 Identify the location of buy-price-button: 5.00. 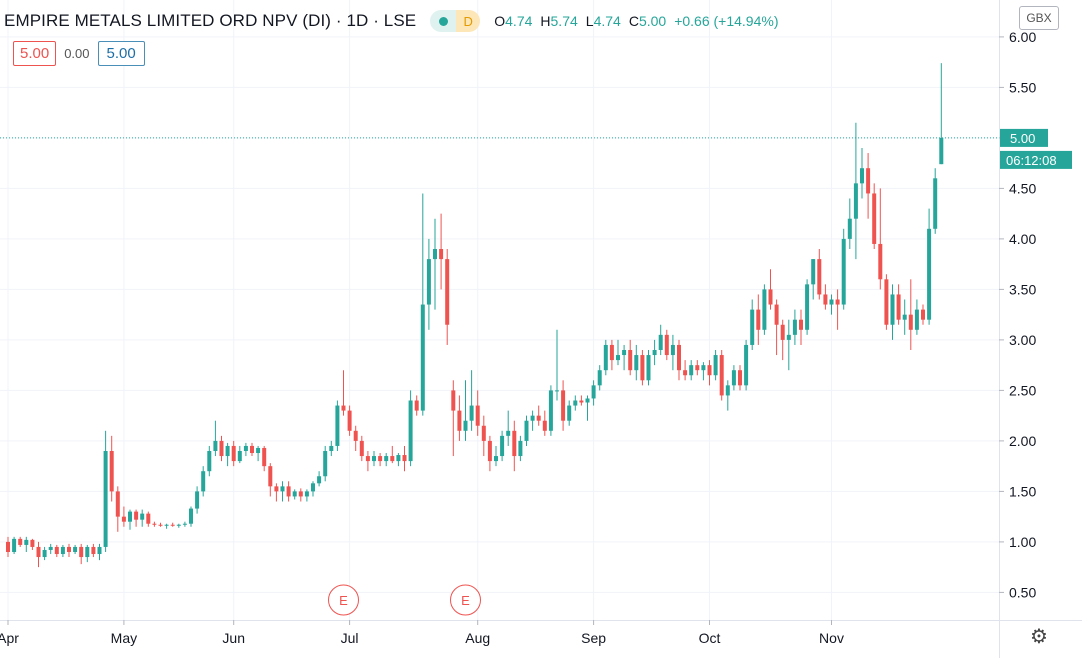
(121, 53).